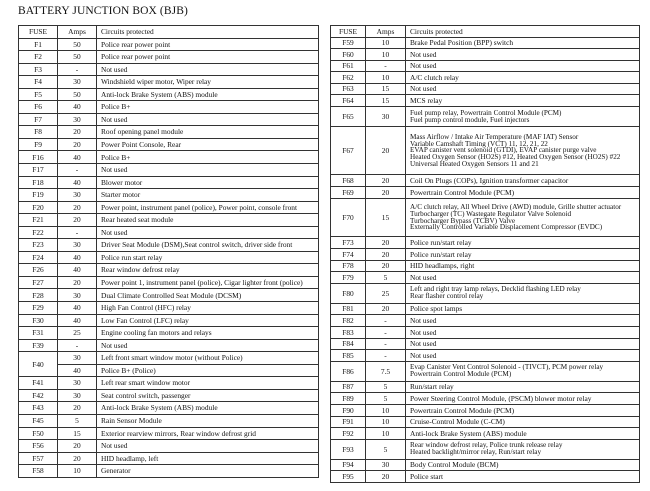 The width and height of the screenshot is (650, 491). What do you see at coordinates (168, 44) in the screenshot?
I see `table-row: F1 50 Police rear power point` at bounding box center [168, 44].